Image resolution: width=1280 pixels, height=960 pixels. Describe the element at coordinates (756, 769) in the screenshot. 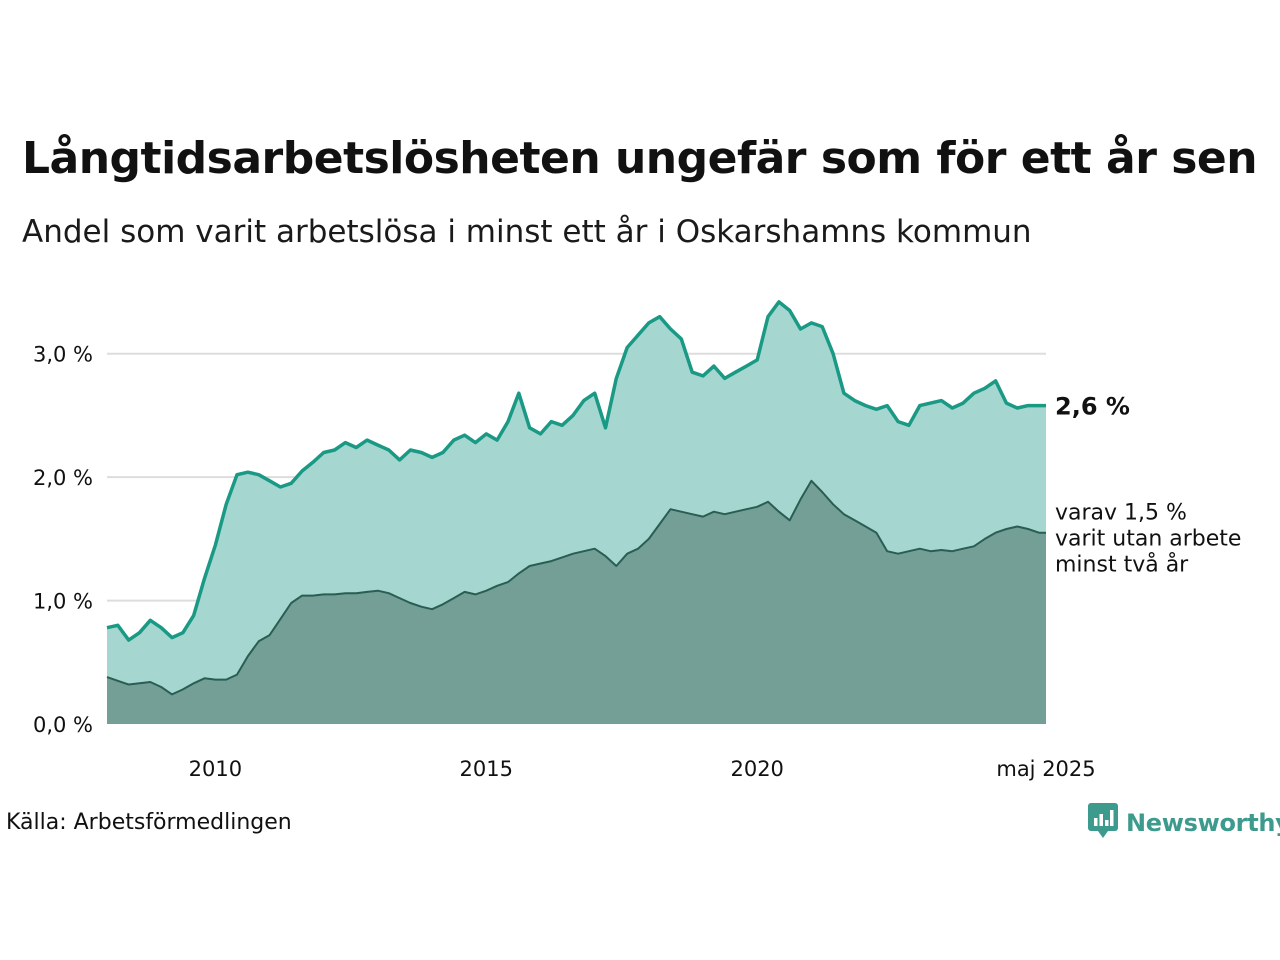

I see `x-tick-label: 2020` at that location.